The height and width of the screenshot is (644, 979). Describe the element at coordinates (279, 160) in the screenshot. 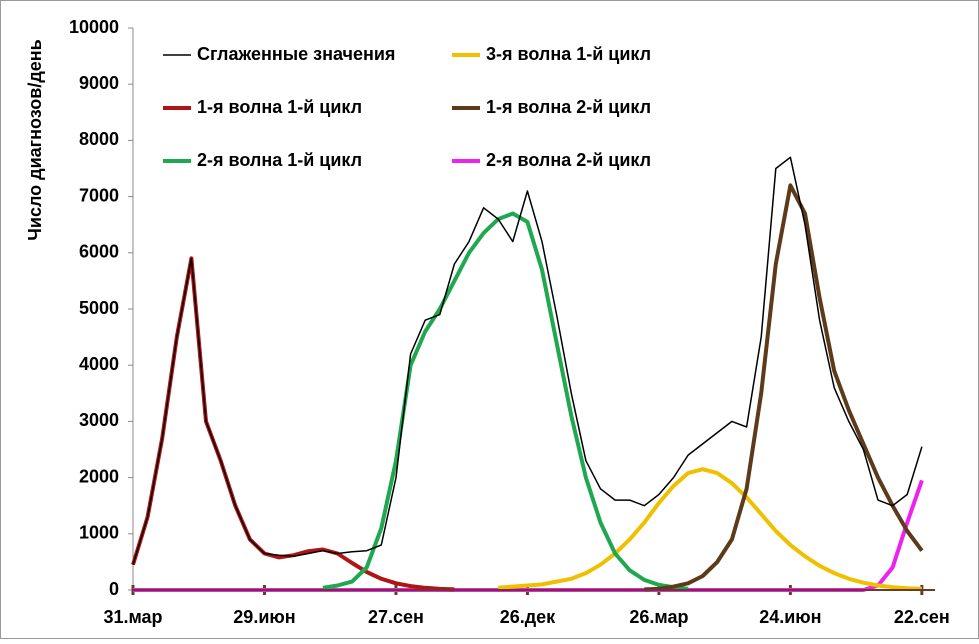

I see `legend-label: 2-я волна 1-й цикл` at that location.